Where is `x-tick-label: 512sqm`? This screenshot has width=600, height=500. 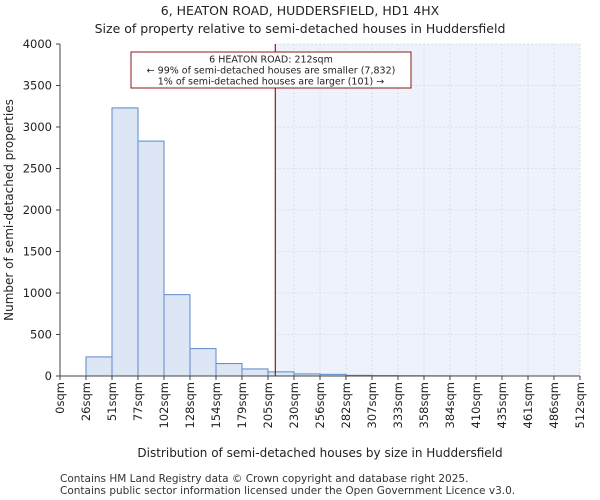
x-tick-label: 512sqm is located at coordinates (580, 405).